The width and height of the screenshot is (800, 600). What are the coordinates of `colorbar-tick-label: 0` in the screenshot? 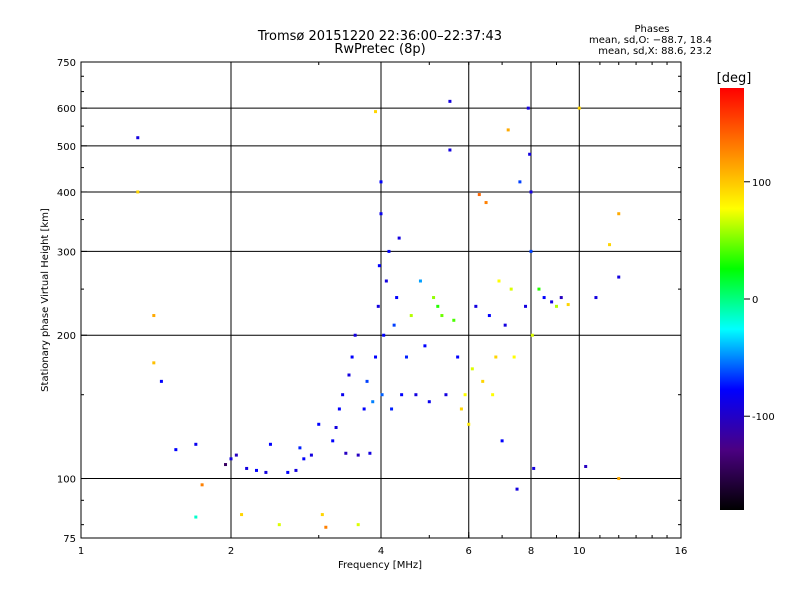 It's located at (755, 300).